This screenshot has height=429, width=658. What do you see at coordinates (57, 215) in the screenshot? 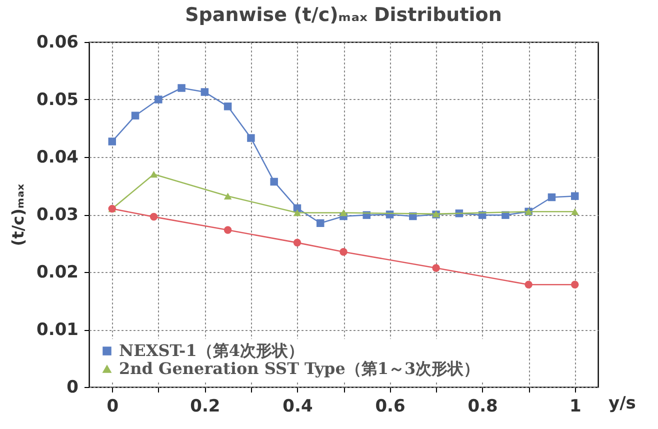
I see `y-tick-label: 0.03` at bounding box center [57, 215].